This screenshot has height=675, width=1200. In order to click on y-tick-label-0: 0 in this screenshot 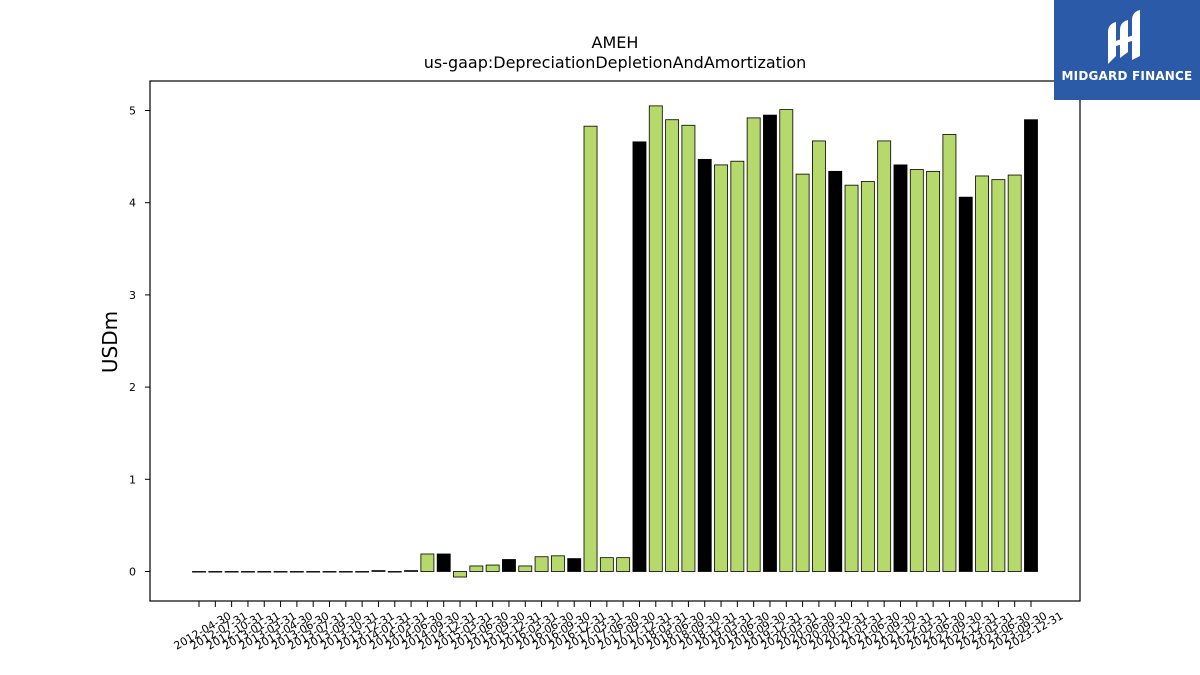, I will do `click(132, 571)`.